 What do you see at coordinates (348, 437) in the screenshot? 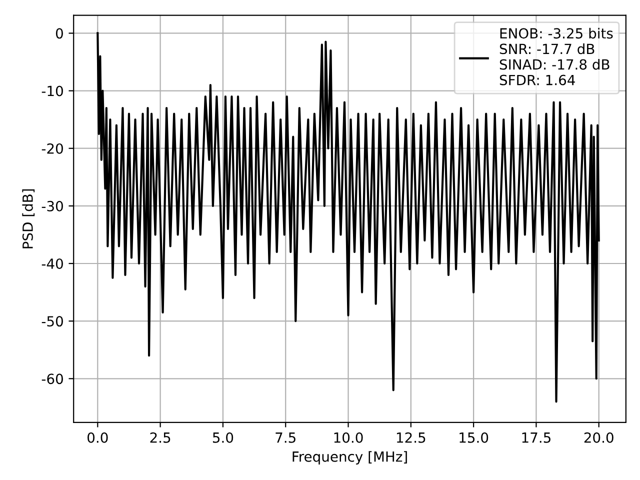
I see `x-tick-label: 10.0` at bounding box center [348, 437].